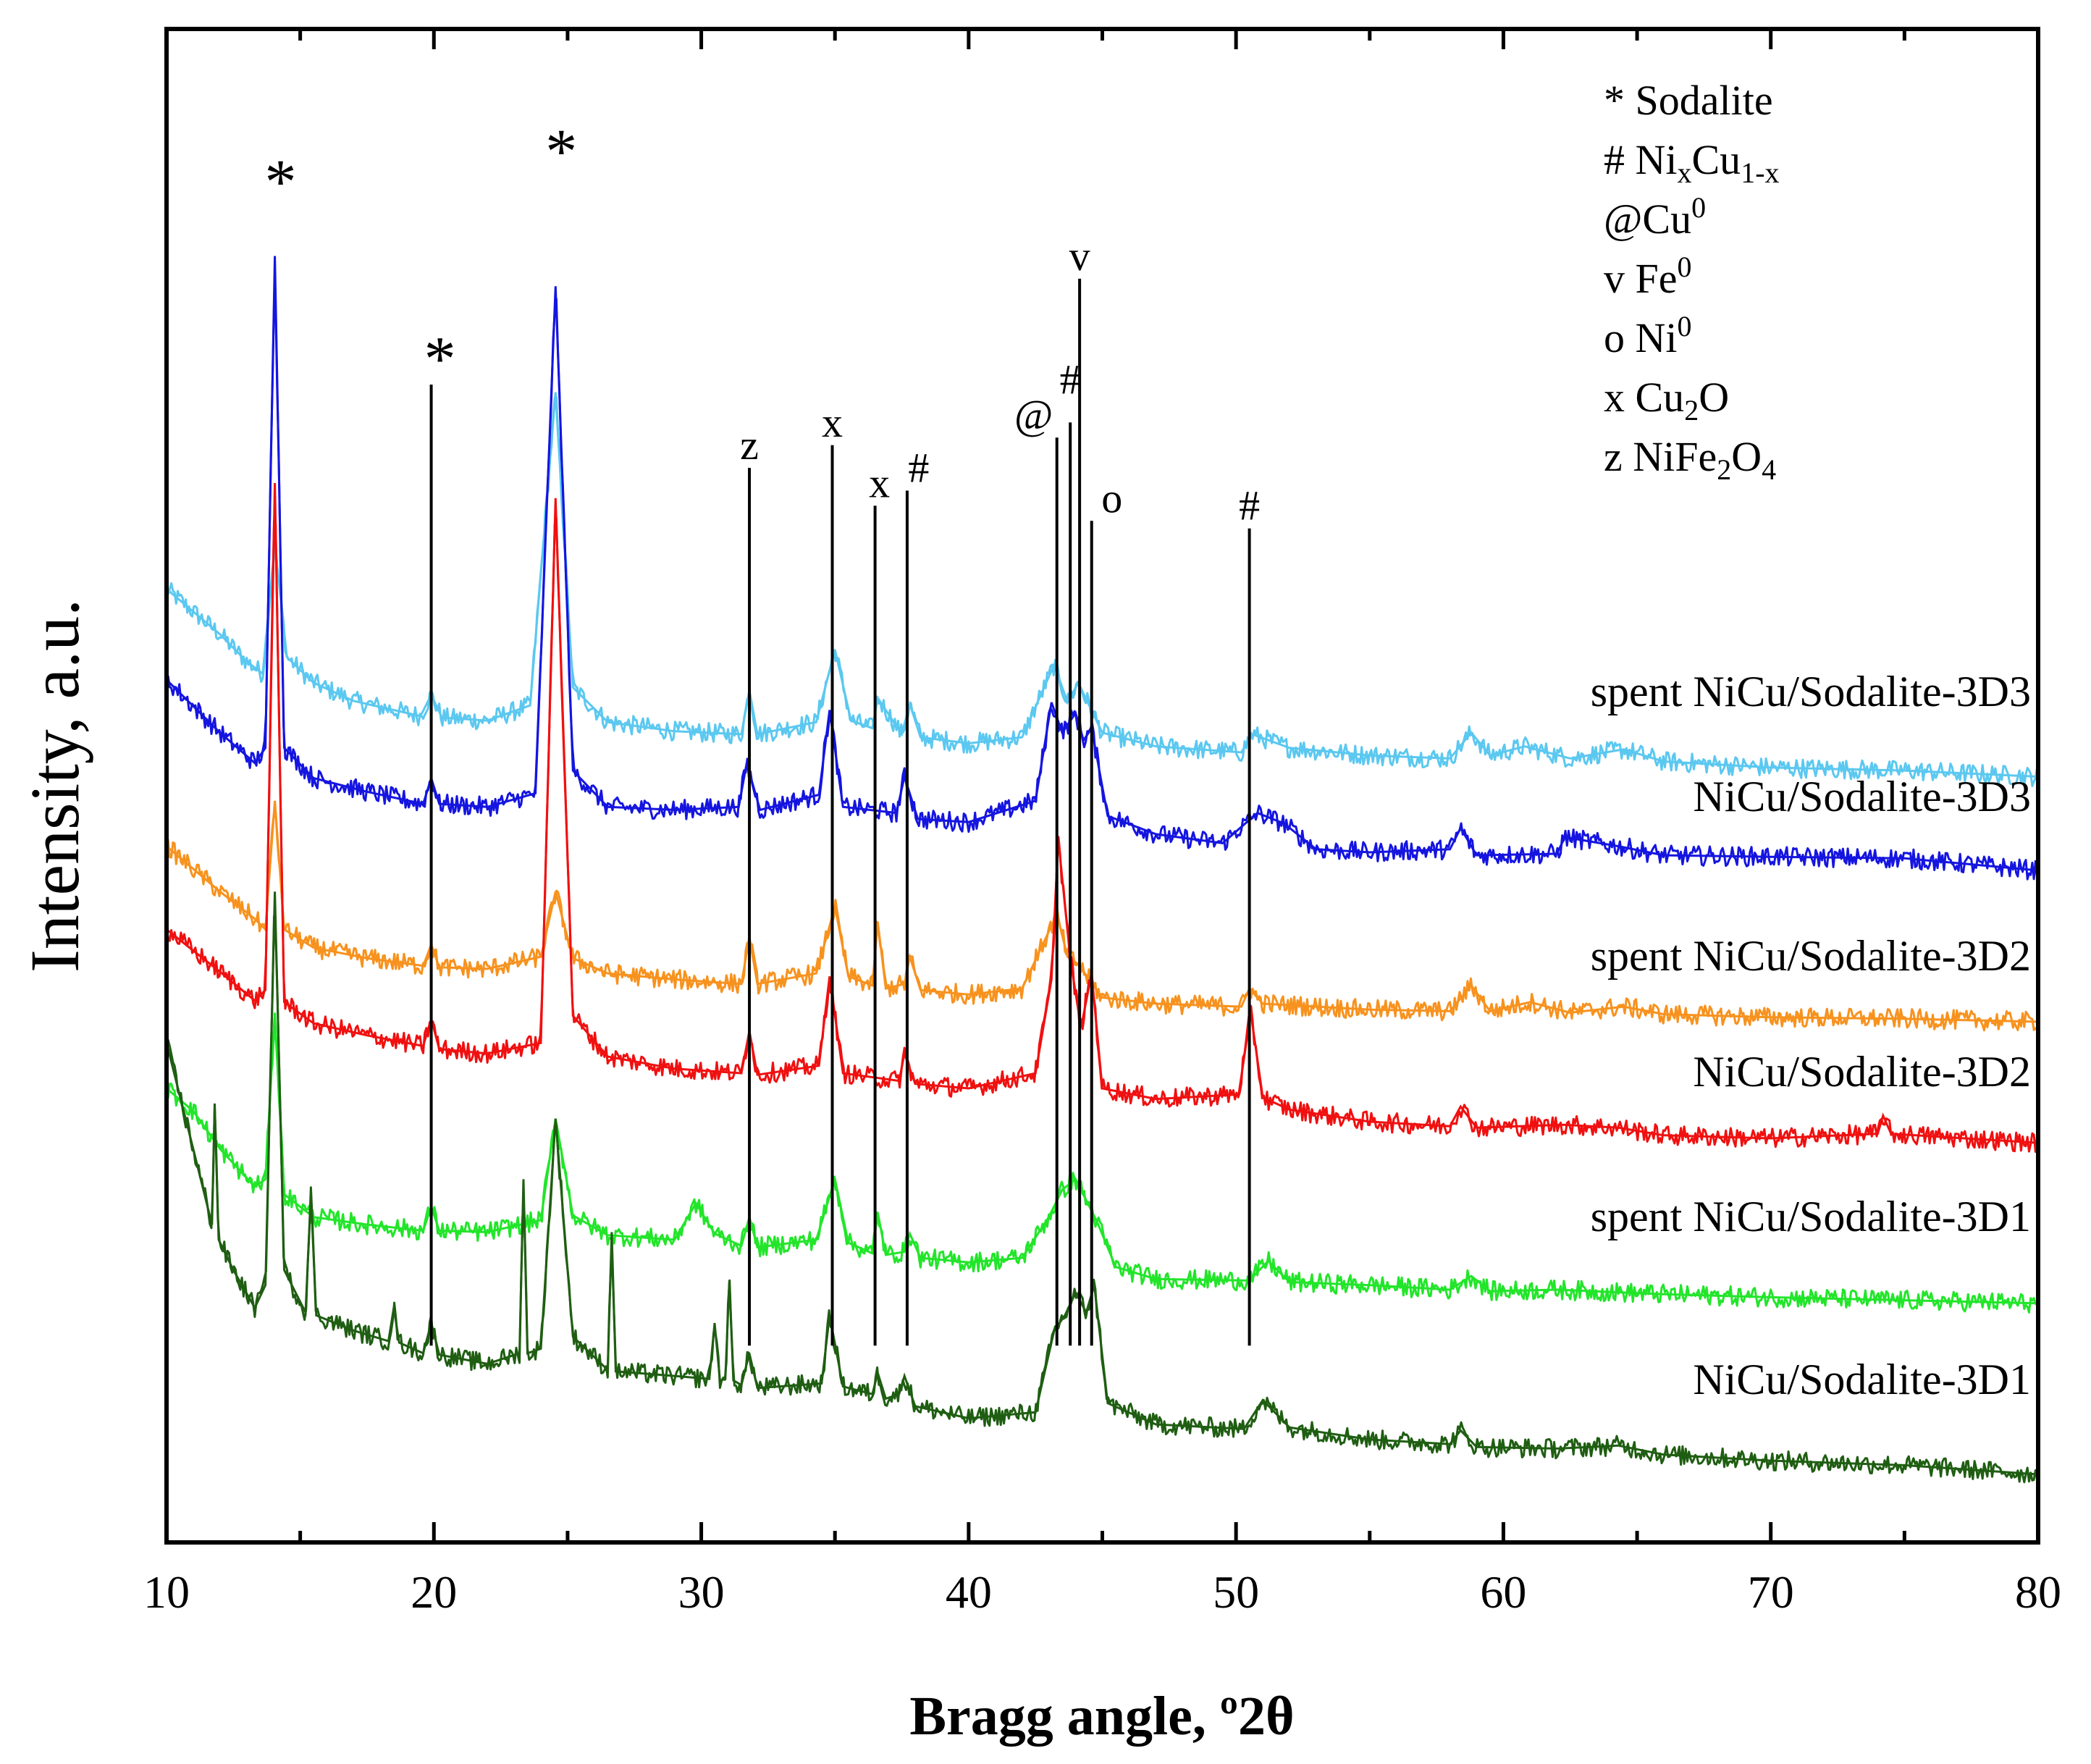  I want to click on x-axis-title: Bragg angle, º2θ, so click(1101, 1716).